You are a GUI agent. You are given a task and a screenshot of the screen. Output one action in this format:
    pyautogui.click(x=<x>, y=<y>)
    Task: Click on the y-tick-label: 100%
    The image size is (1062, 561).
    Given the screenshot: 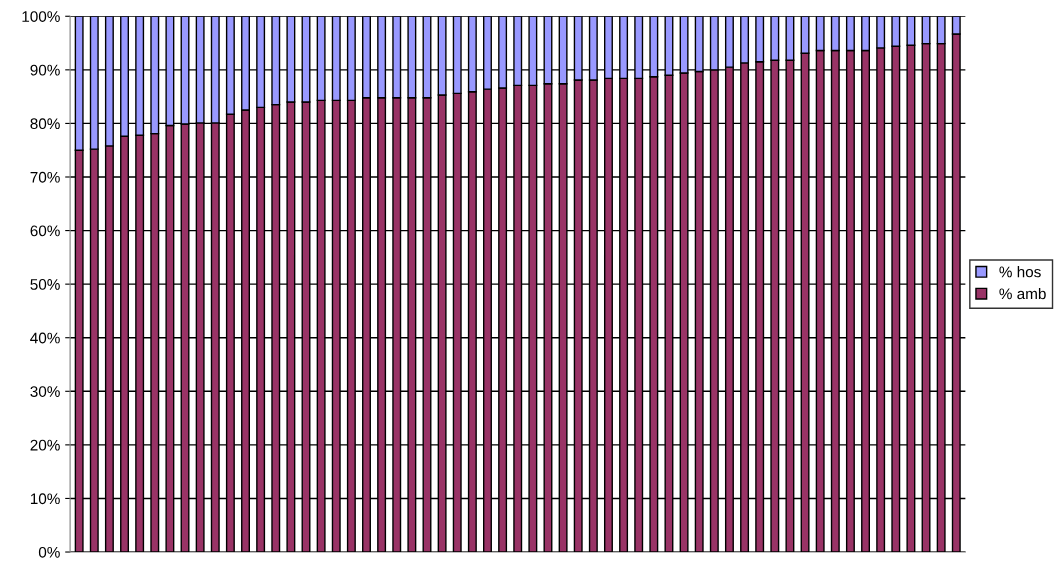 What is the action you would take?
    pyautogui.click(x=41, y=16)
    